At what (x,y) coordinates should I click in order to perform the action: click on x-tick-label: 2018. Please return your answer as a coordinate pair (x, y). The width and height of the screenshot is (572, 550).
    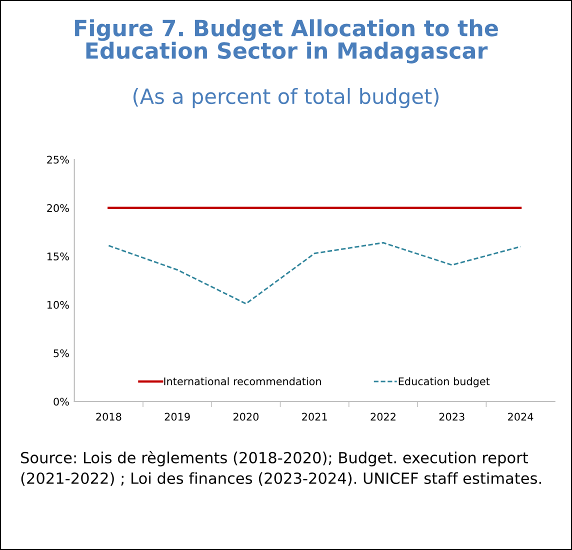
    Looking at the image, I should click on (109, 416).